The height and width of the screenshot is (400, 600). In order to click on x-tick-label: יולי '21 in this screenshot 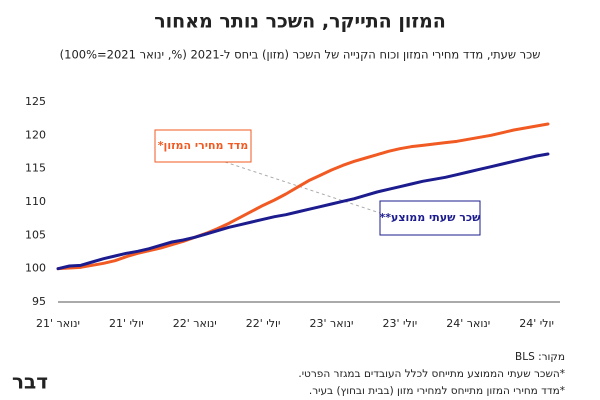, I will do `click(126, 323)`.